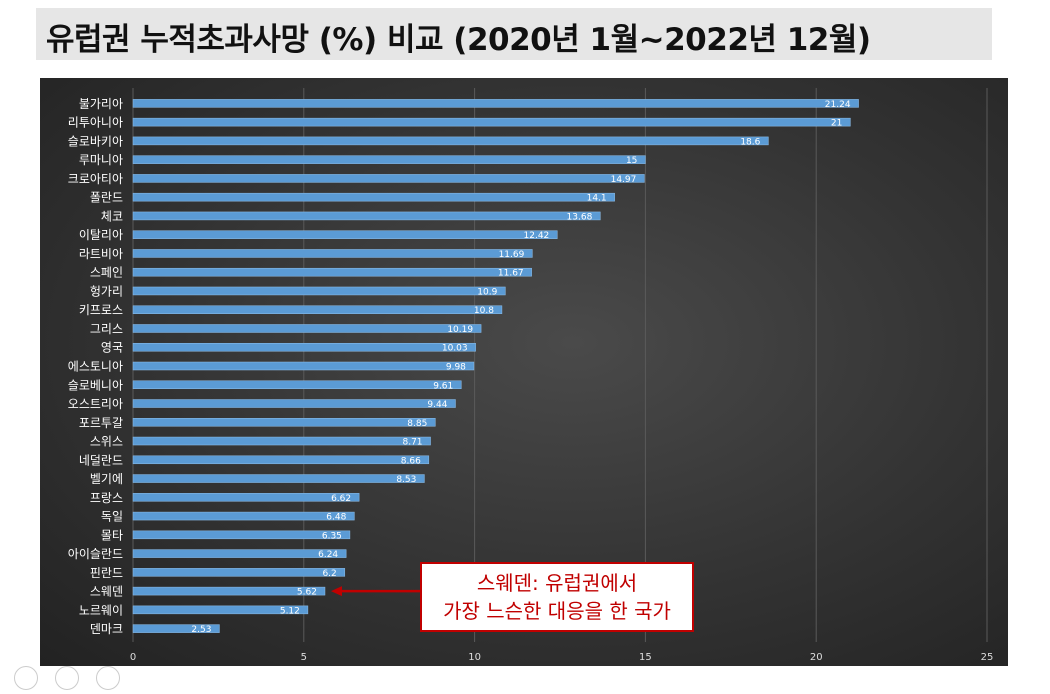 Image resolution: width=1050 pixels, height=694 pixels. What do you see at coordinates (838, 105) in the screenshot?
I see `value-label: 21.24` at bounding box center [838, 105].